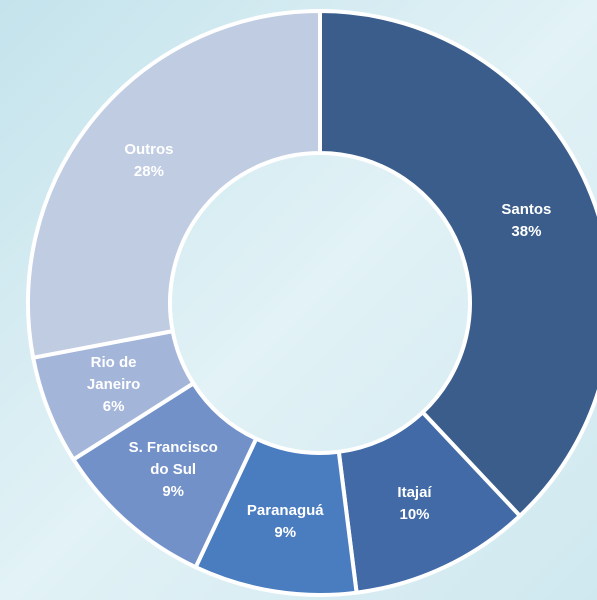 The image size is (597, 600). What do you see at coordinates (149, 161) in the screenshot?
I see `data-label: Outros 28%` at bounding box center [149, 161].